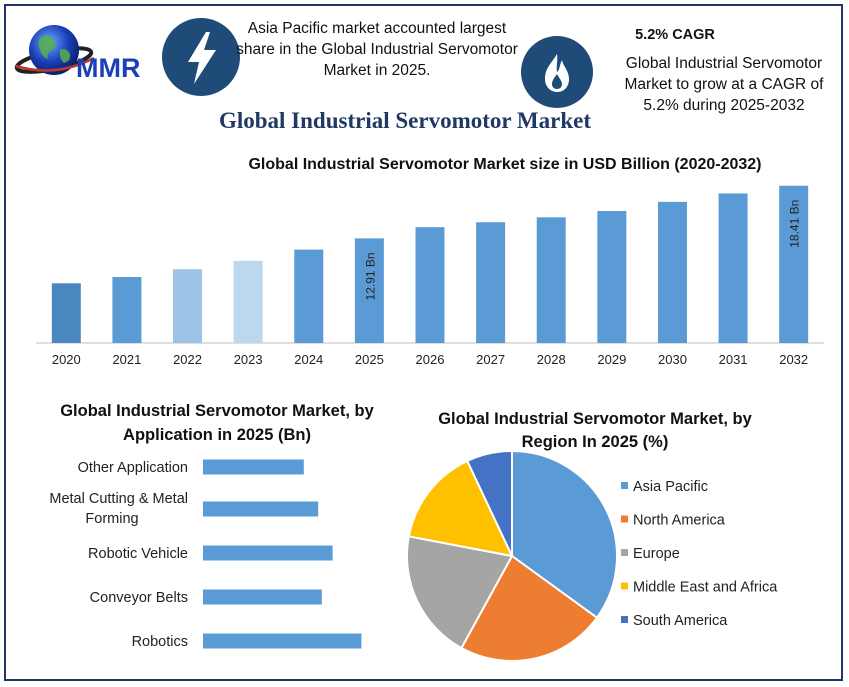 This screenshot has width=849, height=687. Describe the element at coordinates (308, 359) in the screenshot. I see `x-tick-label: 2024` at that location.